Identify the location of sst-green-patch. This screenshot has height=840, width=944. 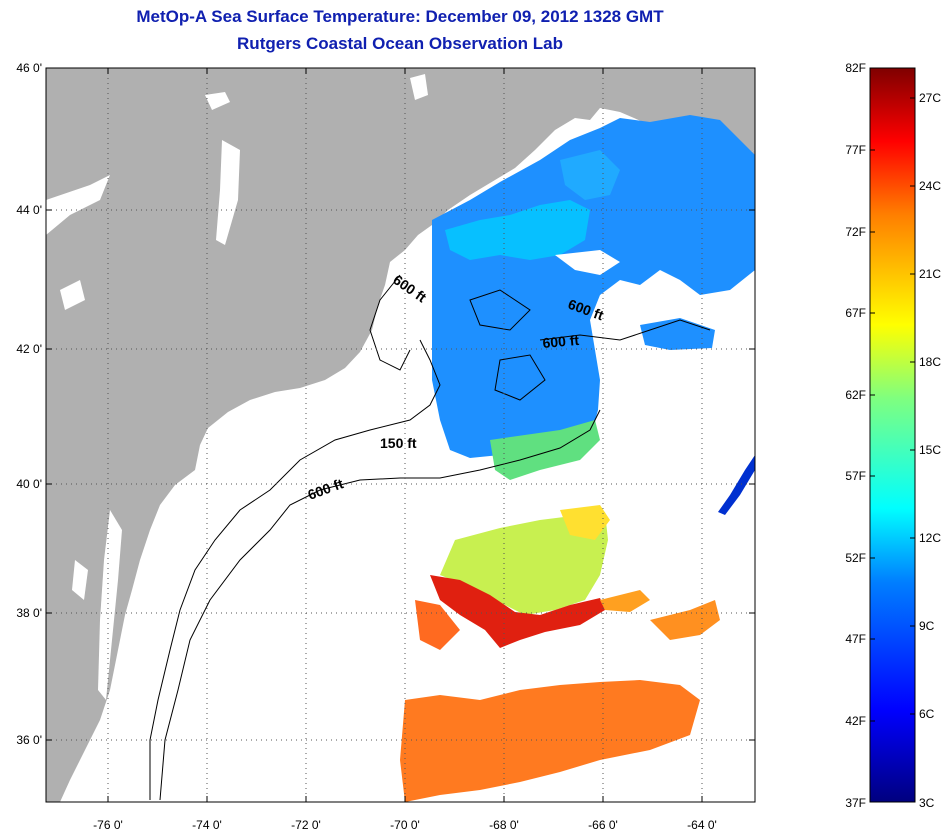
(545, 450).